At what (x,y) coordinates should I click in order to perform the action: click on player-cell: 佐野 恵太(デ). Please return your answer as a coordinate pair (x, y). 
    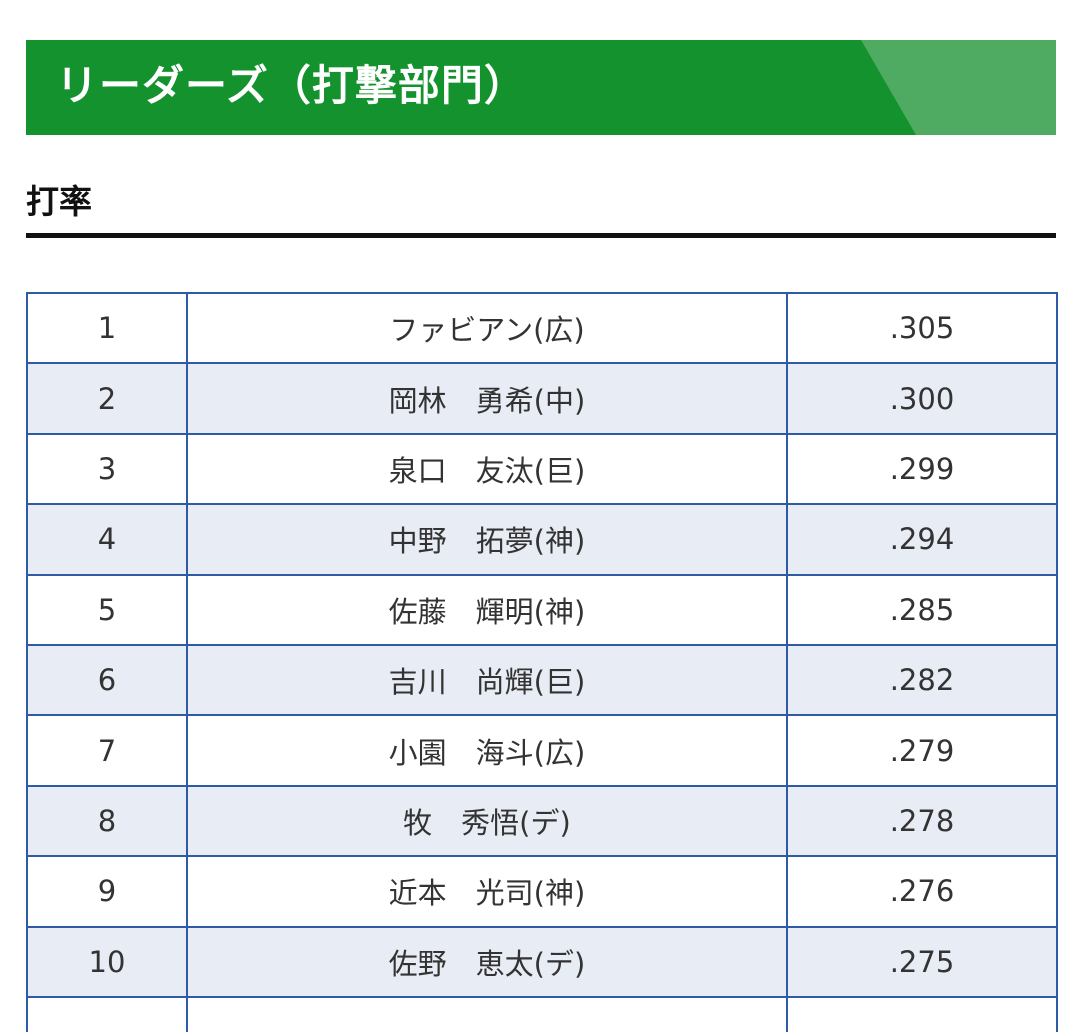
    Looking at the image, I should click on (487, 961).